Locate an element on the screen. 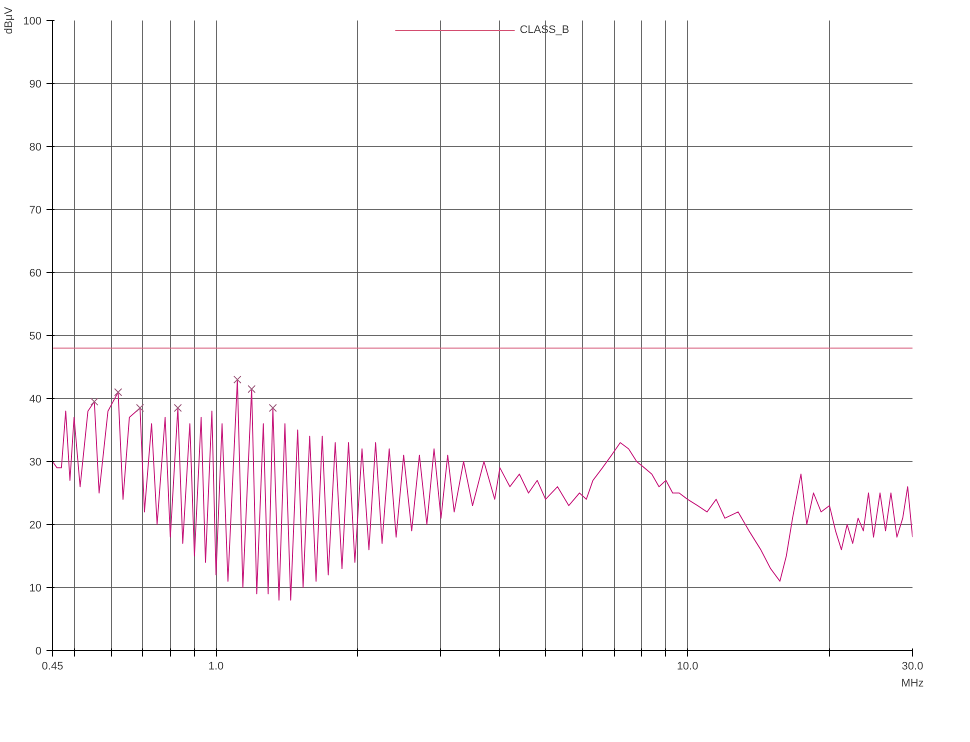  y-tick-label: 80 is located at coordinates (35, 148).